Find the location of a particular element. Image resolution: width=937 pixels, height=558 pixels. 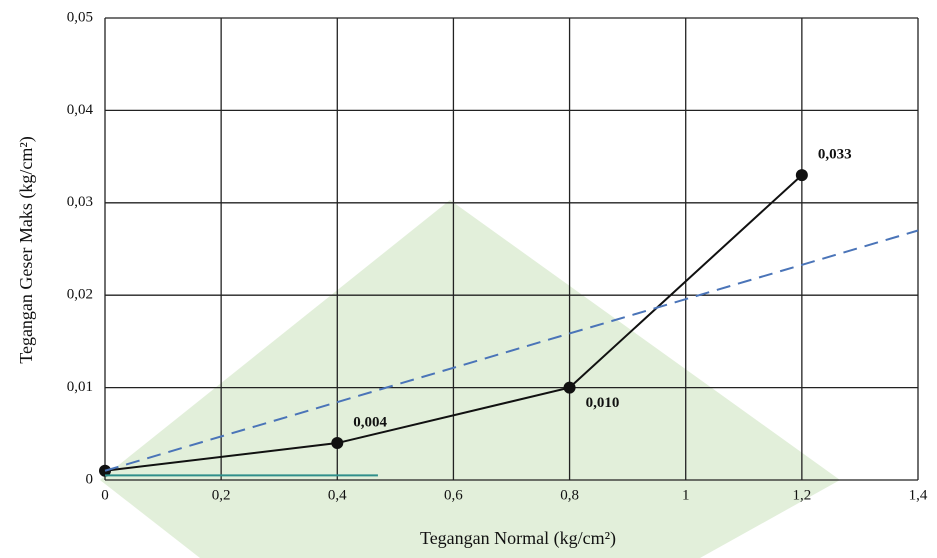

y-tick-label: 0,05 is located at coordinates (80, 17).